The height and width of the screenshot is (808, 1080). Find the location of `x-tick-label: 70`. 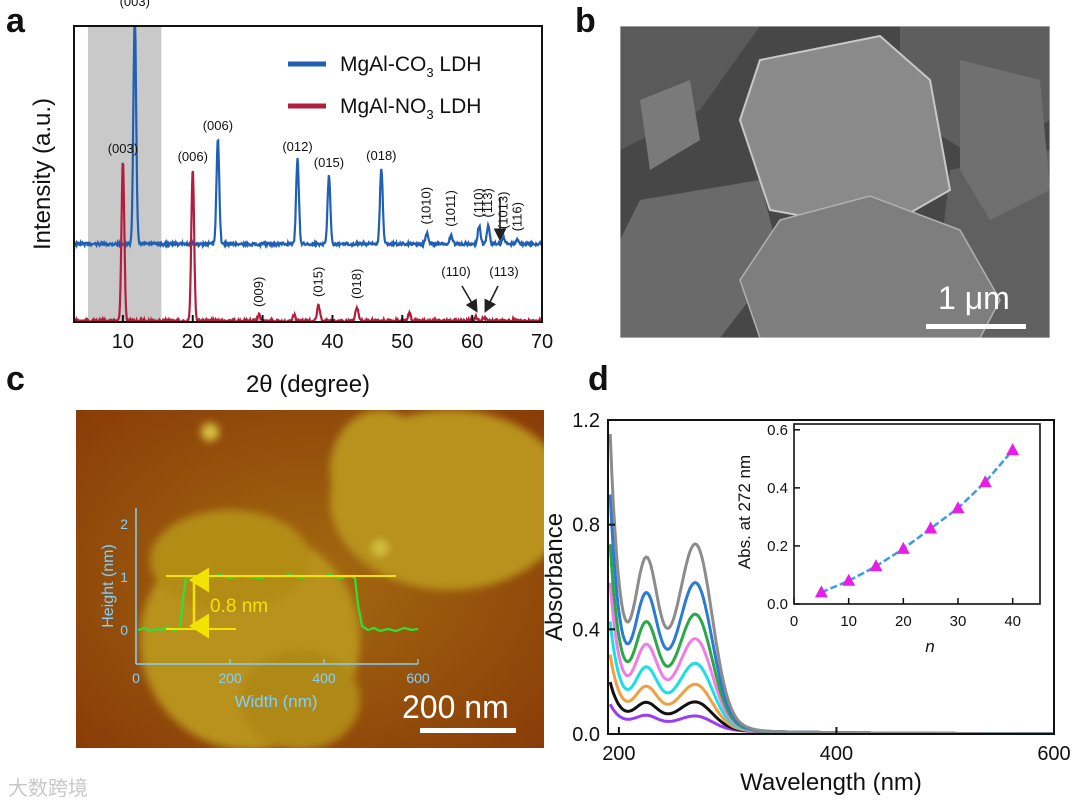

x-tick-label: 70 is located at coordinates (542, 342).